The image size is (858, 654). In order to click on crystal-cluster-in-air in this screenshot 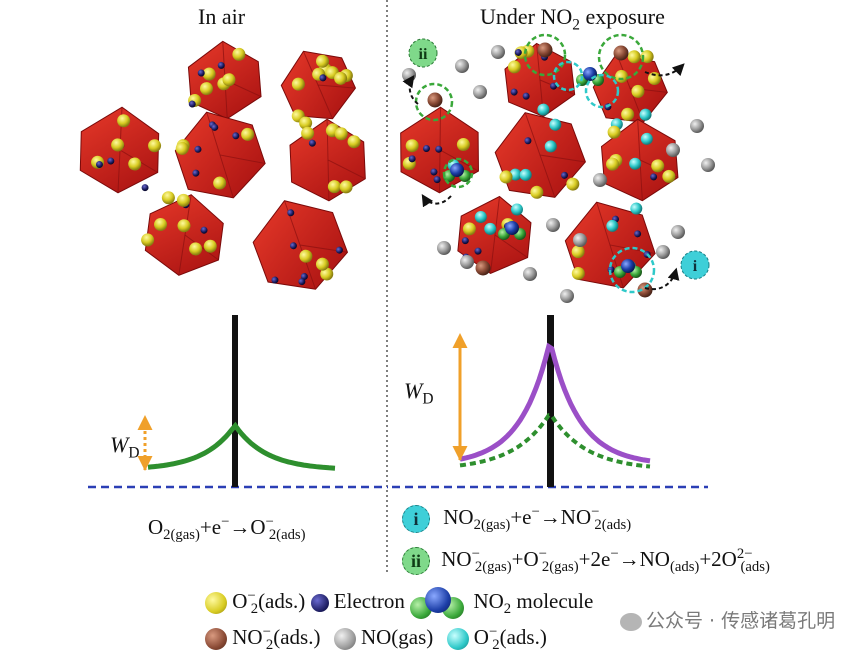, I will do `click(222, 165)`.